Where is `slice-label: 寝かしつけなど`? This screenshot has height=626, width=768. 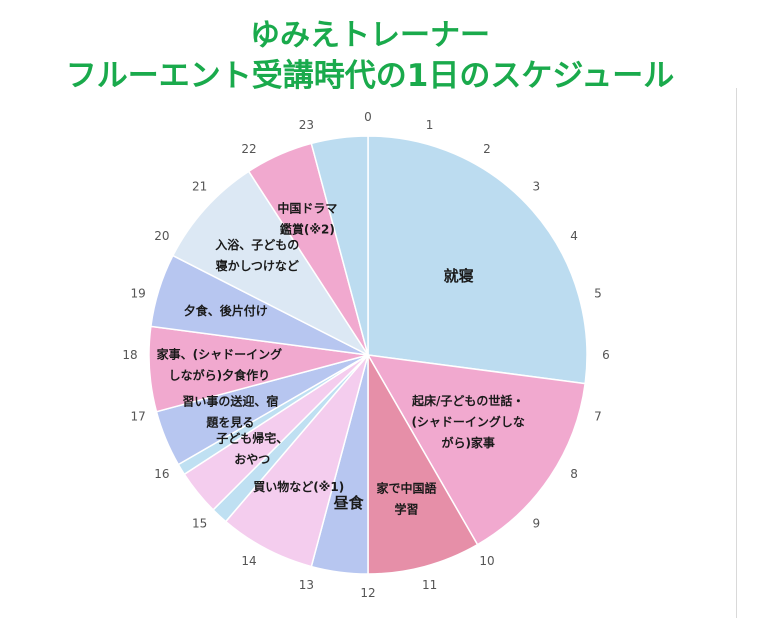 slice-label: 寝かしつけなど is located at coordinates (257, 265).